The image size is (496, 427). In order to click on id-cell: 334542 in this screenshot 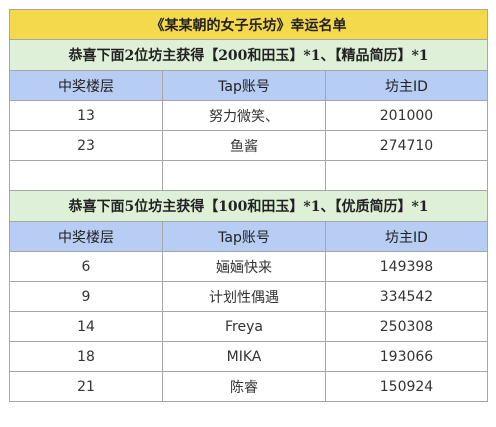, I will do `click(406, 296)`.